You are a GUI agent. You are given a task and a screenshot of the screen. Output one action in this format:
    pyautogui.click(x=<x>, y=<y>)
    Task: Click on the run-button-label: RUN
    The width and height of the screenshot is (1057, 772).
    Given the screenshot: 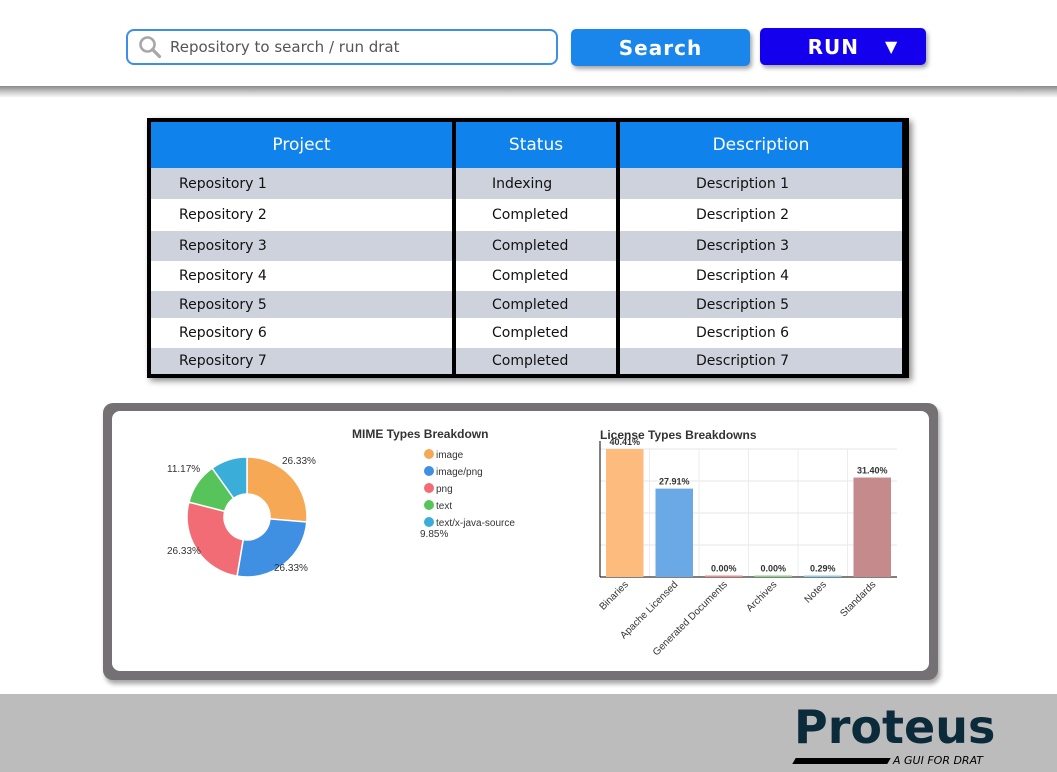 What is the action you would take?
    pyautogui.click(x=833, y=46)
    